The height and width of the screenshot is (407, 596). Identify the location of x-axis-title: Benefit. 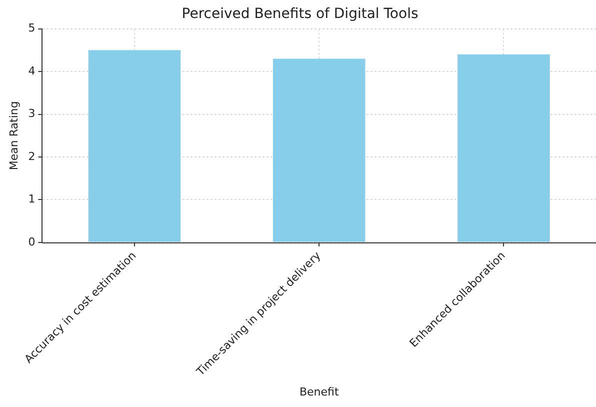
(319, 391).